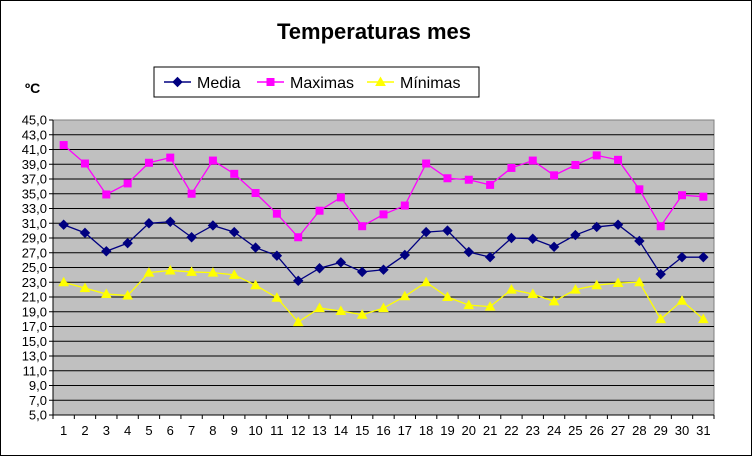  I want to click on x-tick-label: 10, so click(255, 430).